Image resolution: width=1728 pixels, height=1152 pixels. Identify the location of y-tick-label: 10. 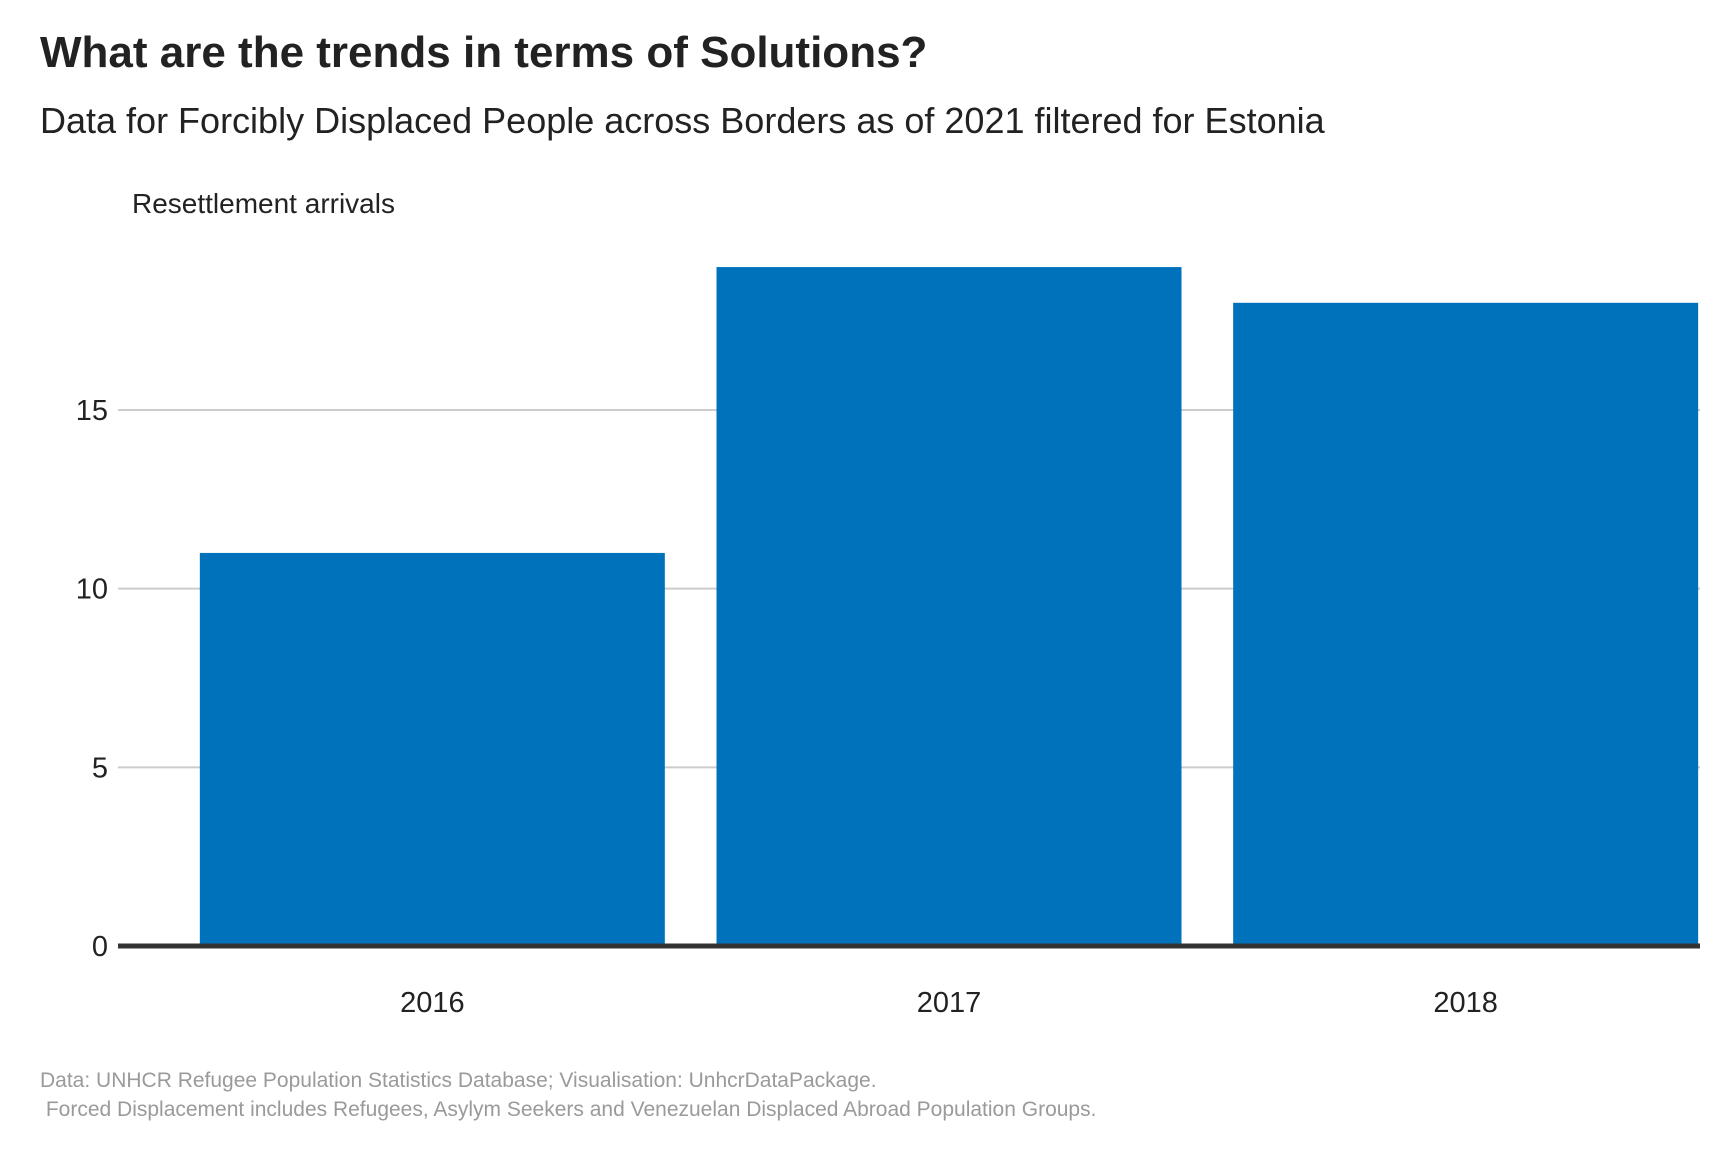
(92, 590).